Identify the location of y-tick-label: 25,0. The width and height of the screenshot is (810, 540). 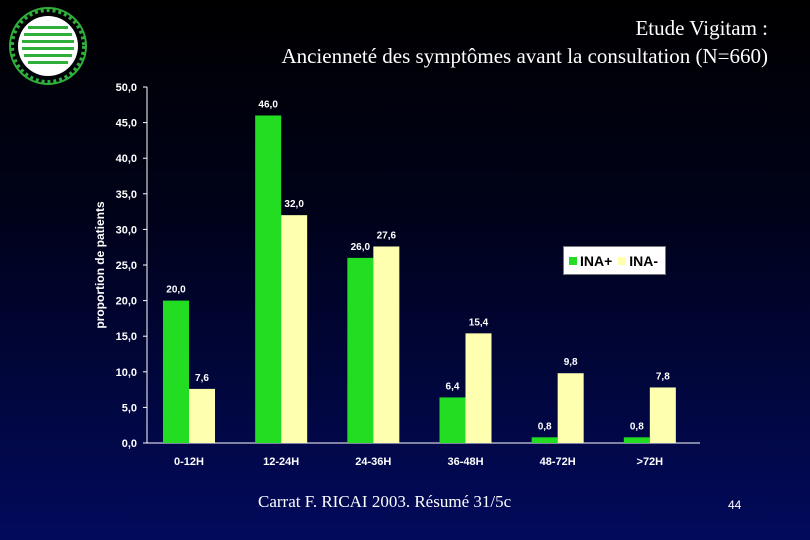
(126, 266).